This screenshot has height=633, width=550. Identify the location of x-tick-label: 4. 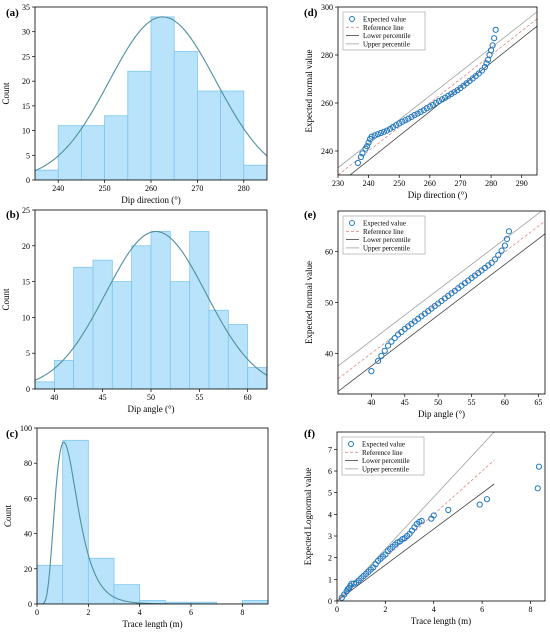
(140, 612).